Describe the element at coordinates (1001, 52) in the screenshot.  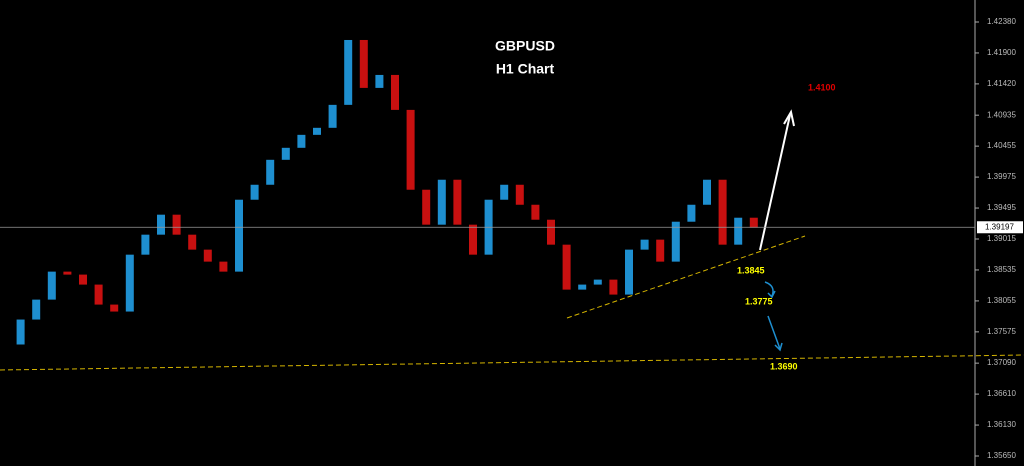
I see `y-tick-label: 1.41900` at that location.